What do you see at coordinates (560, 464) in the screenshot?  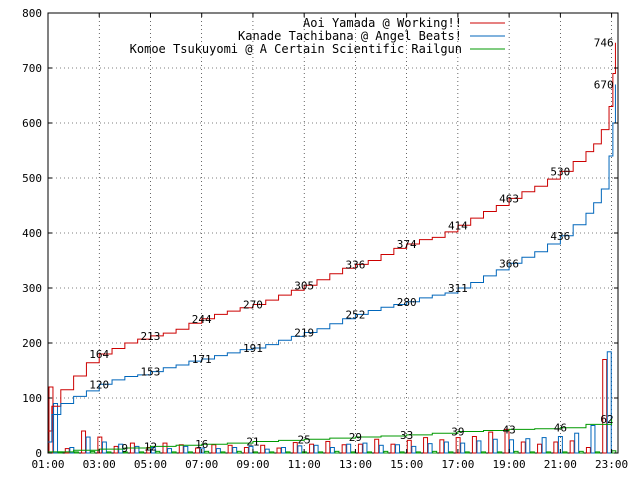 I see `x-tick-label: 21:00` at bounding box center [560, 464].